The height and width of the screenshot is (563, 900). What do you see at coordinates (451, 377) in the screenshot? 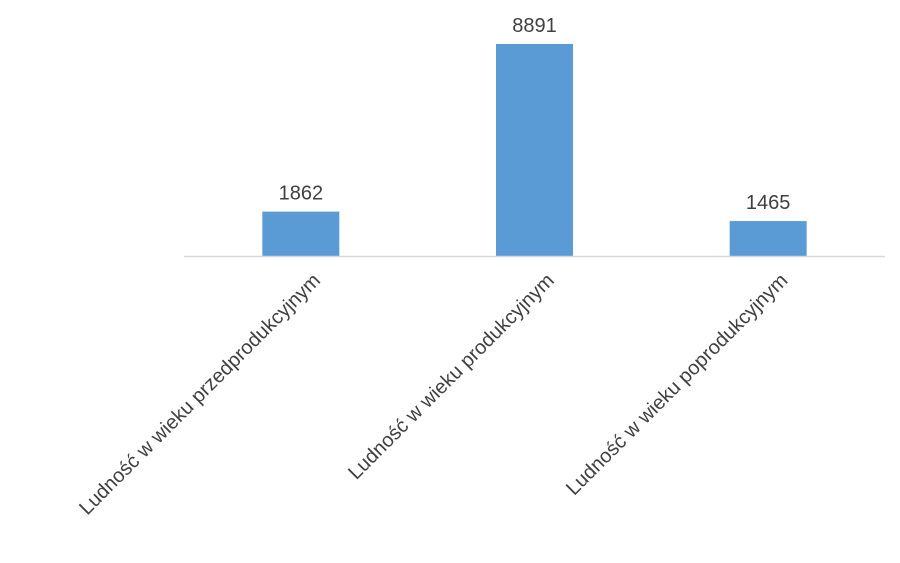
I see `category-label-2: Ludność w wieku produkcyjnym` at bounding box center [451, 377].